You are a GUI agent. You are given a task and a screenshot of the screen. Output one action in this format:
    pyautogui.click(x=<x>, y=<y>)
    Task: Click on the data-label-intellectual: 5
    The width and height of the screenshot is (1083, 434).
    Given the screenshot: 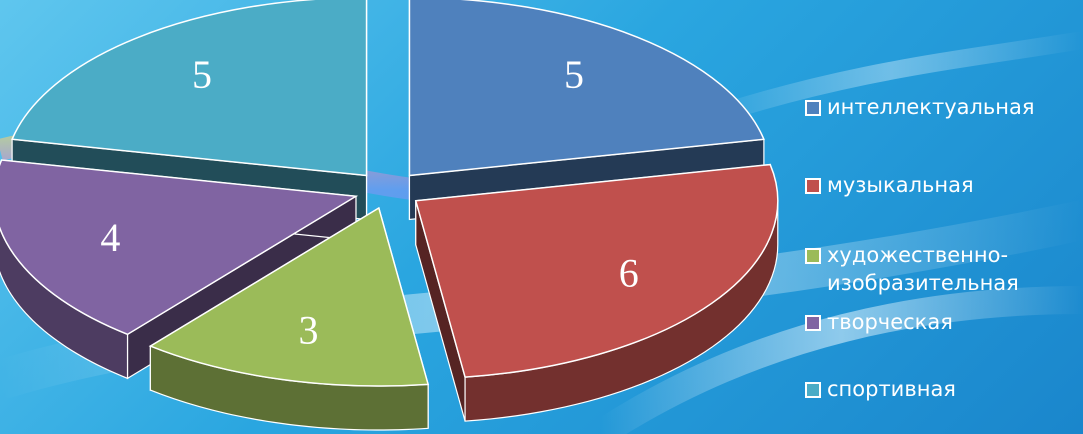 What is the action you would take?
    pyautogui.click(x=574, y=74)
    